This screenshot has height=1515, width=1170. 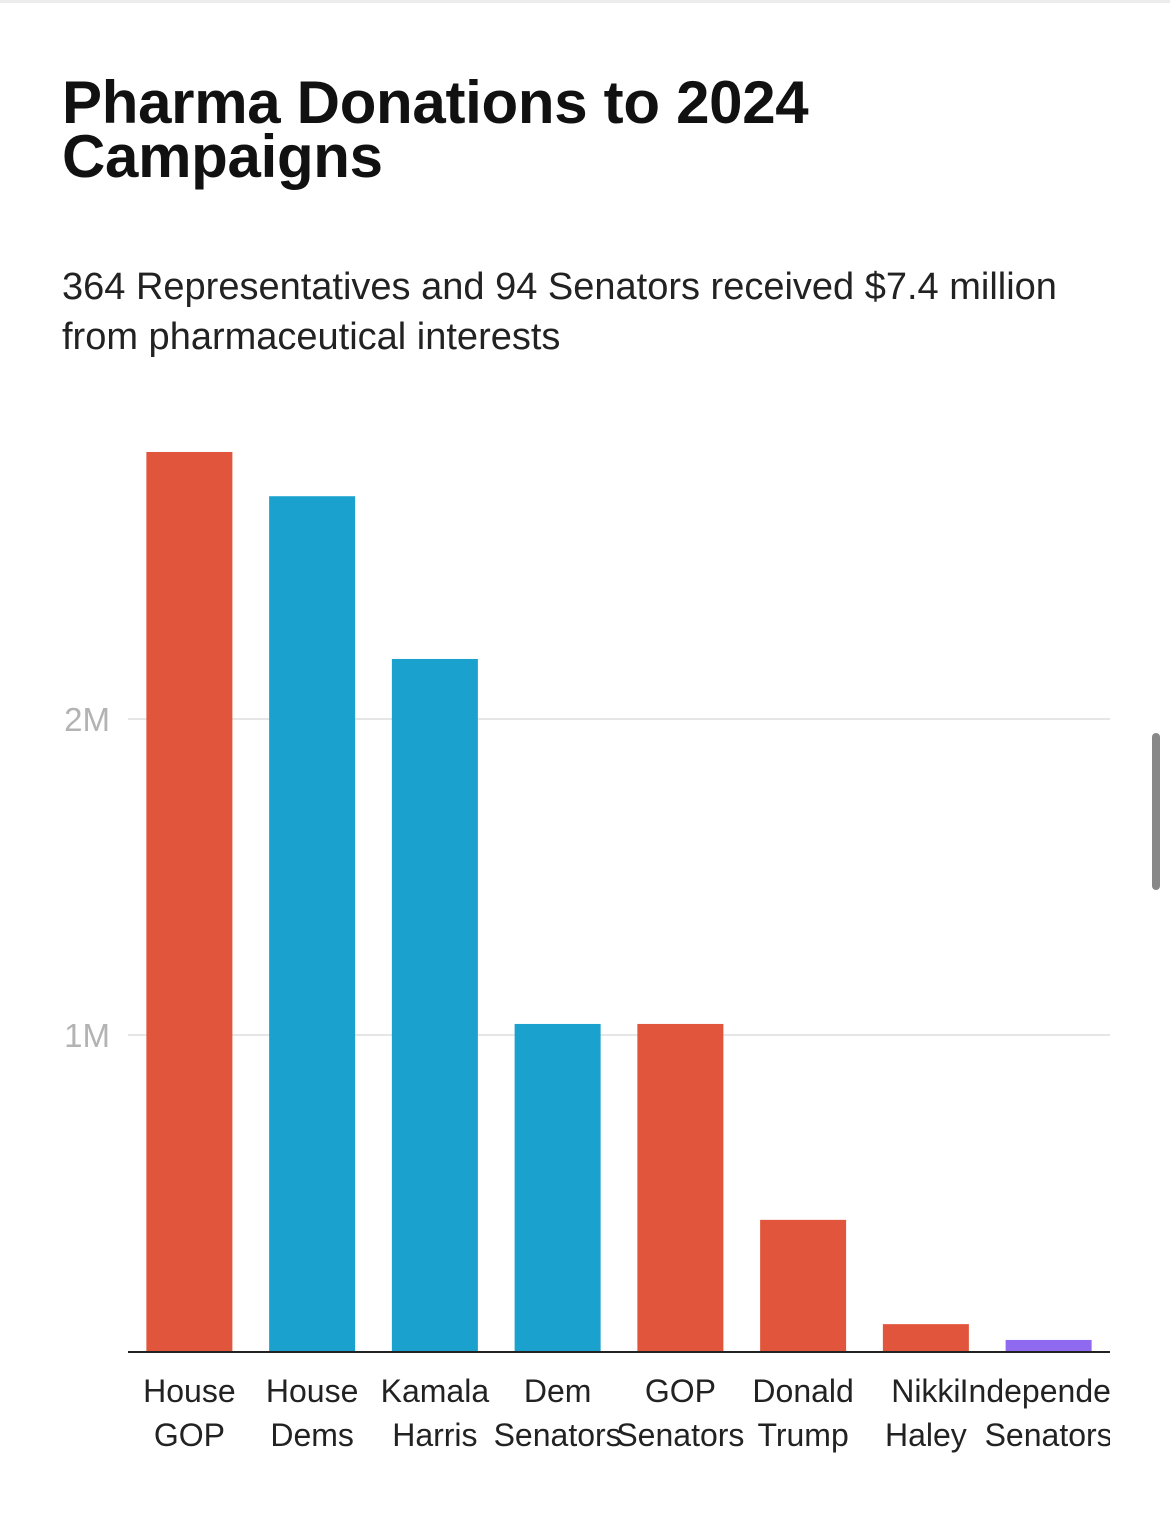 What do you see at coordinates (1048, 1345) in the screenshot?
I see `bar-independent-senators` at bounding box center [1048, 1345].